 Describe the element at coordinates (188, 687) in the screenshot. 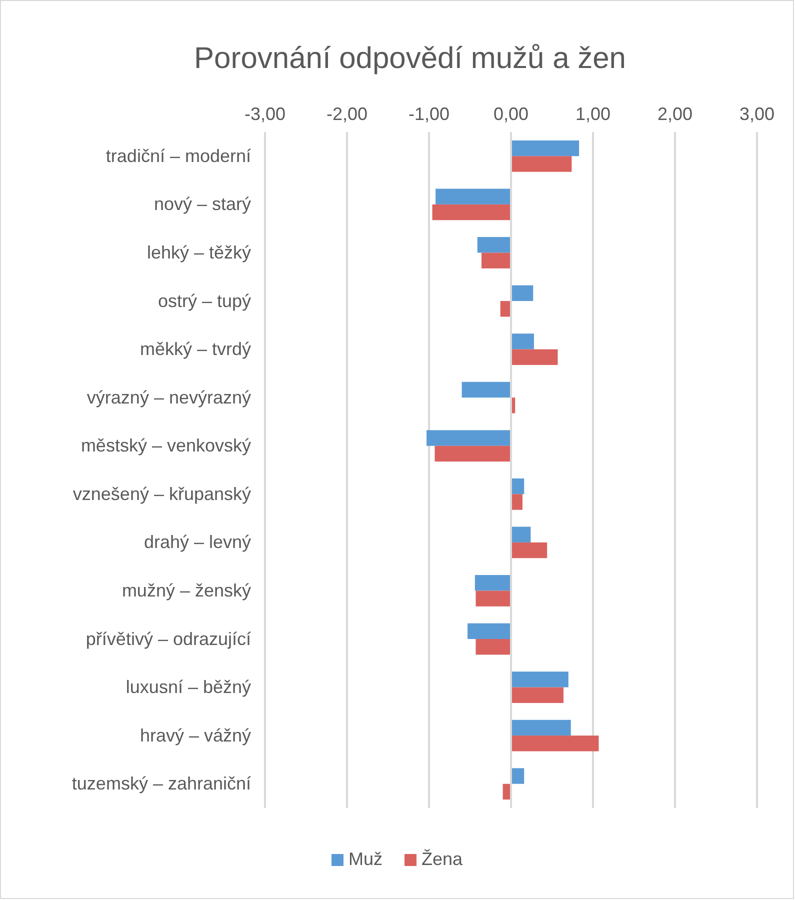

I see `y-tick-label: luxusní – běžný` at that location.